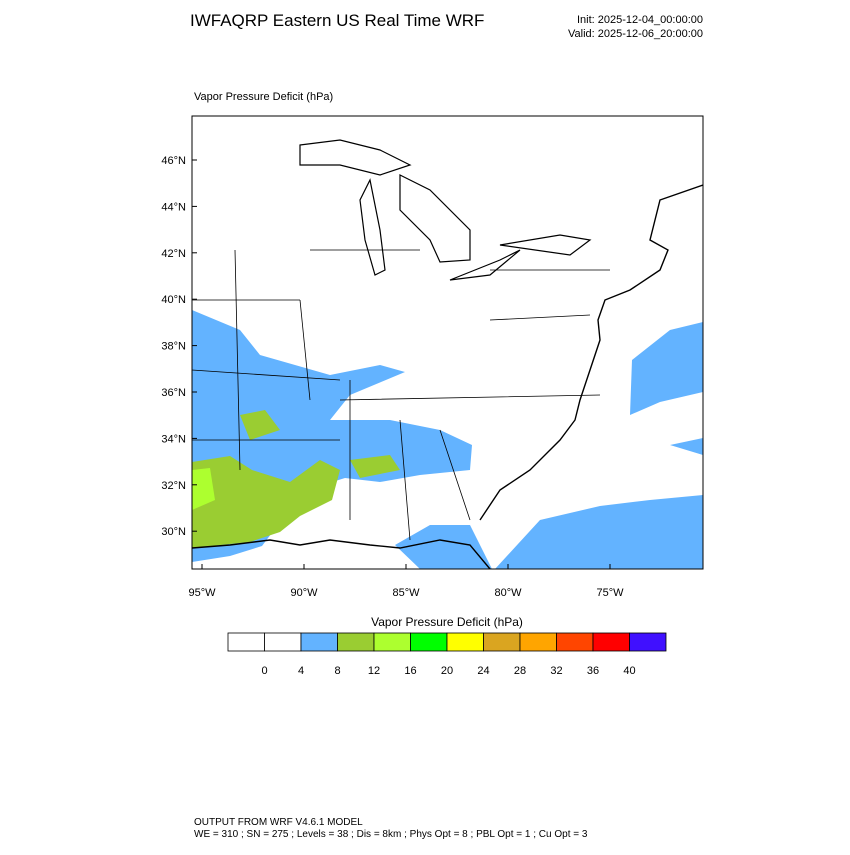 The width and height of the screenshot is (850, 855). What do you see at coordinates (173, 161) in the screenshot?
I see `lat-label: 46°N` at bounding box center [173, 161].